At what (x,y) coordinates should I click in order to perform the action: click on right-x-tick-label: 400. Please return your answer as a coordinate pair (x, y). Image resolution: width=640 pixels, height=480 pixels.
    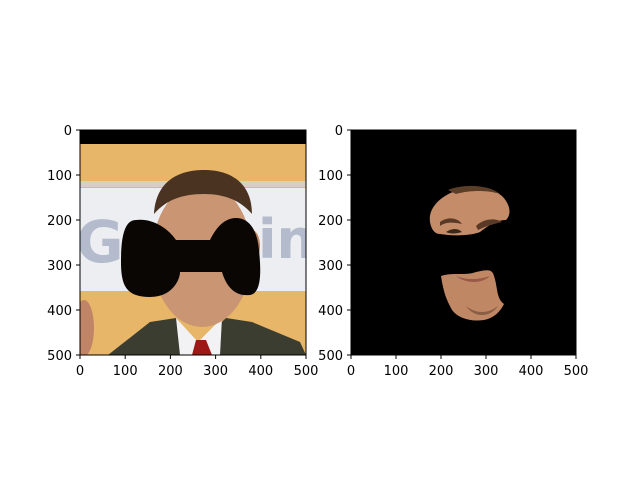
    Looking at the image, I should click on (531, 371).